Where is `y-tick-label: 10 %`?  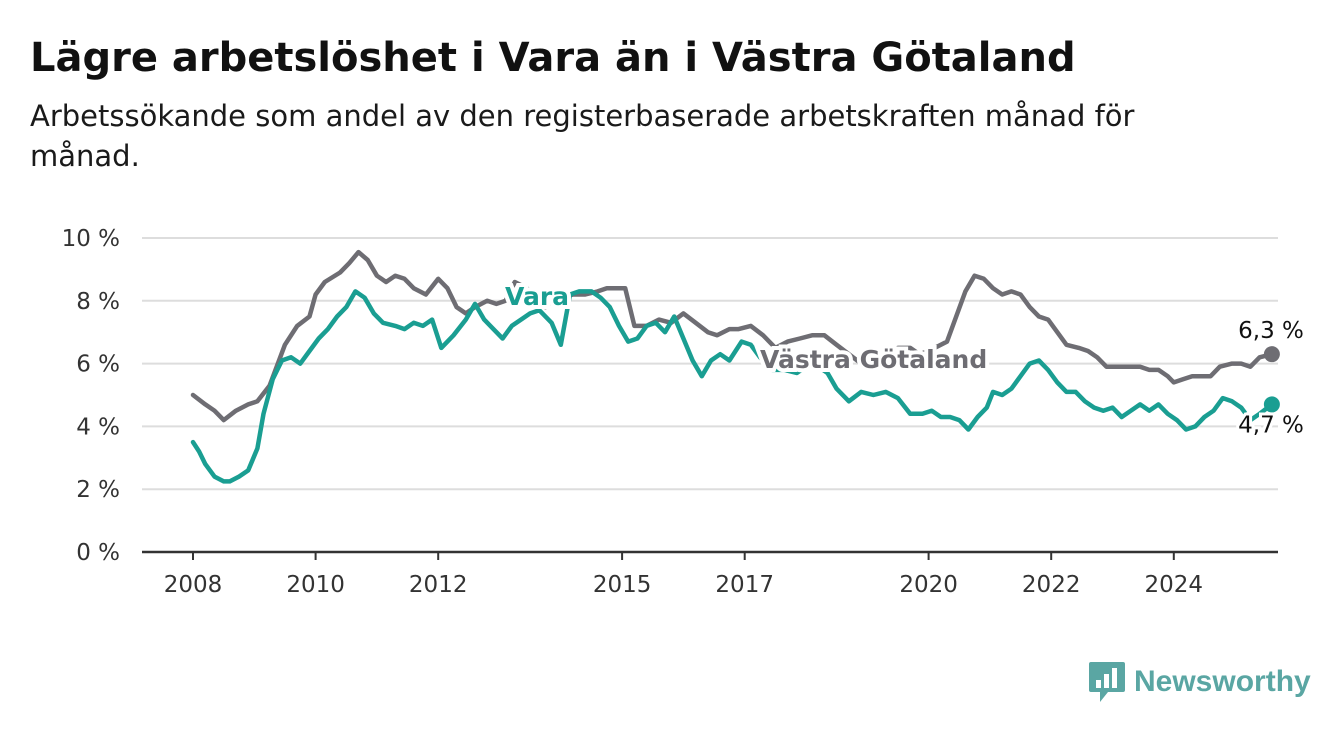 y-tick-label: 10 % is located at coordinates (91, 239).